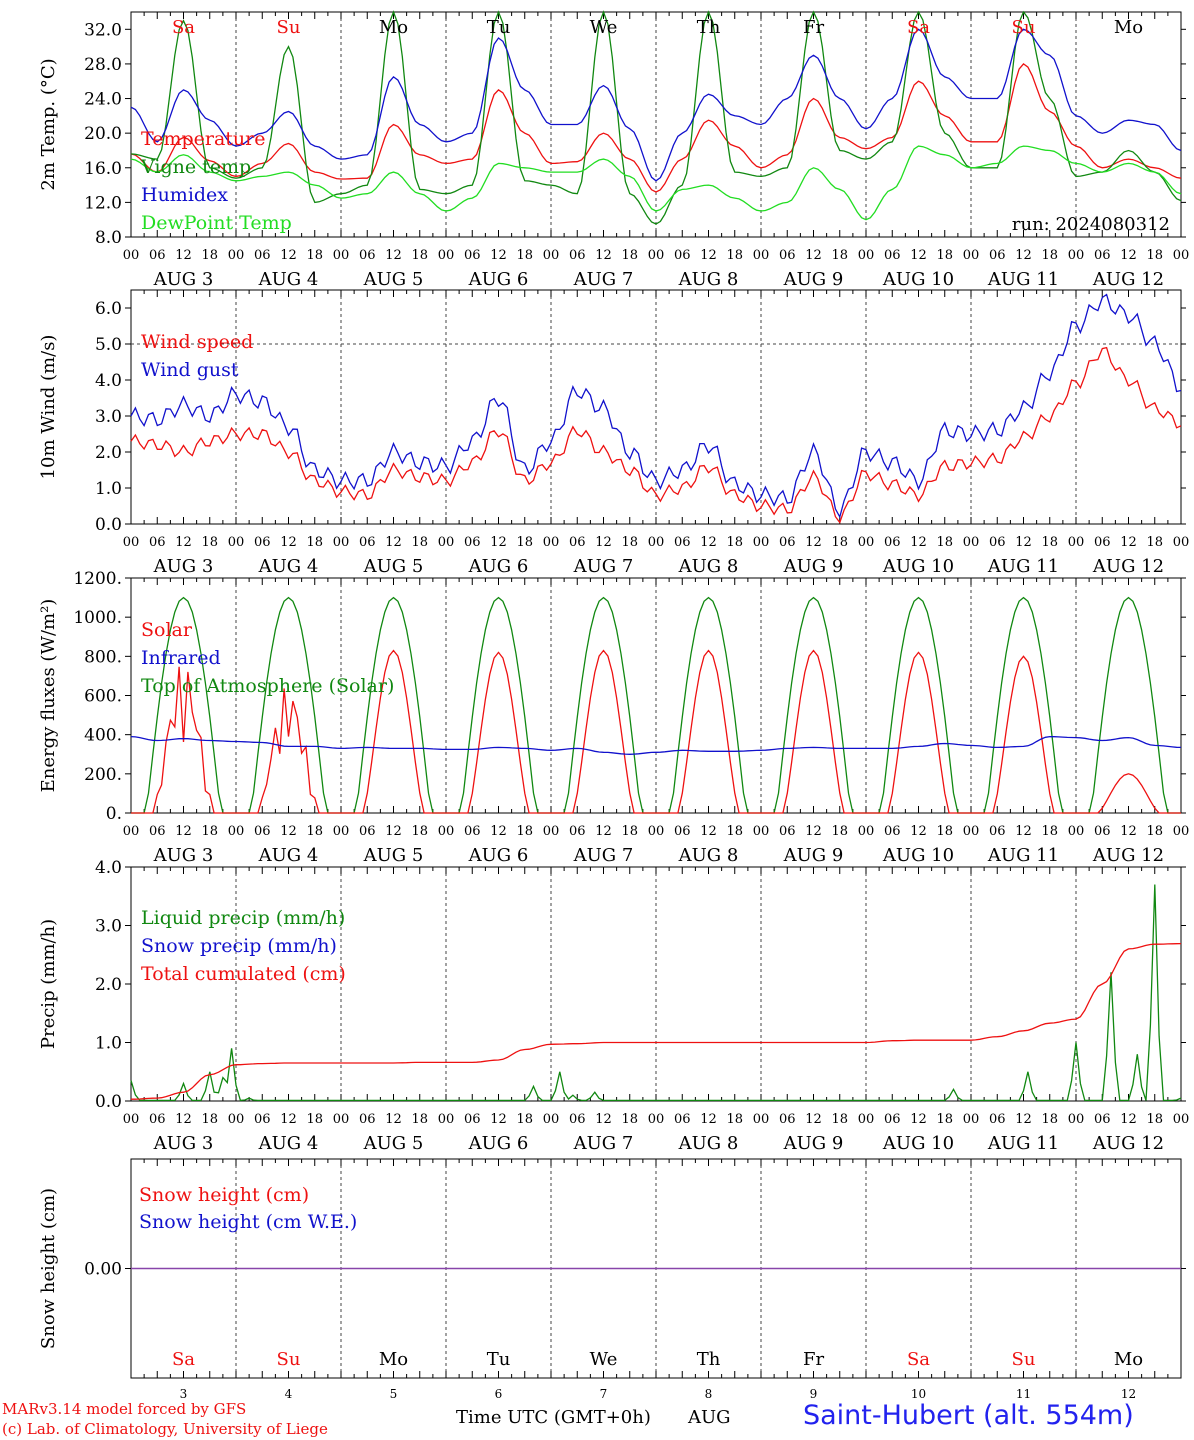 This screenshot has width=1194, height=1440. What do you see at coordinates (184, 195) in the screenshot?
I see `legend-humidex: Humidex` at bounding box center [184, 195].